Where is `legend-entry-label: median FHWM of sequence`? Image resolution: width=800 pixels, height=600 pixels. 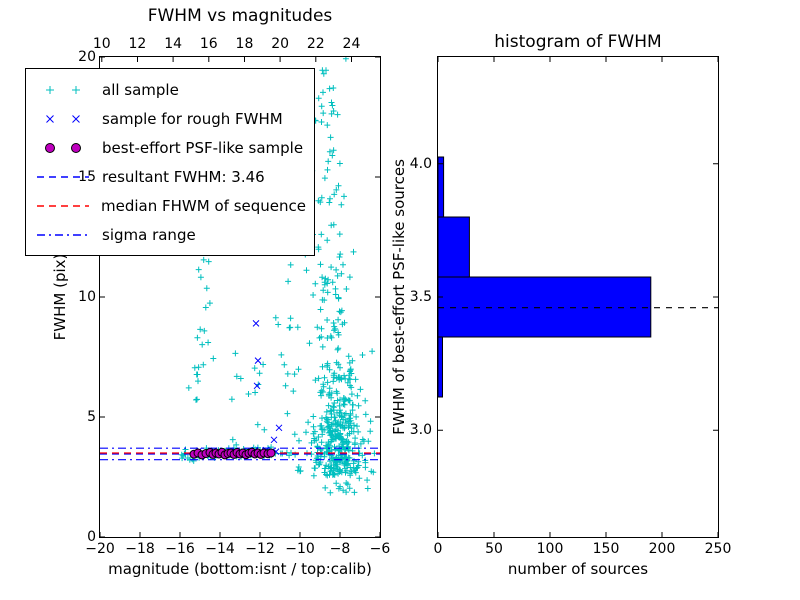 legend-entry-label: median FHWM of sequence is located at coordinates (203, 205).